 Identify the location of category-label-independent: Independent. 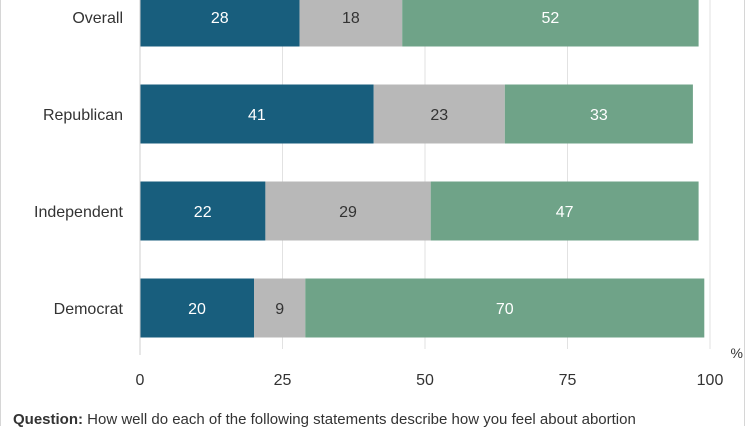
(79, 212).